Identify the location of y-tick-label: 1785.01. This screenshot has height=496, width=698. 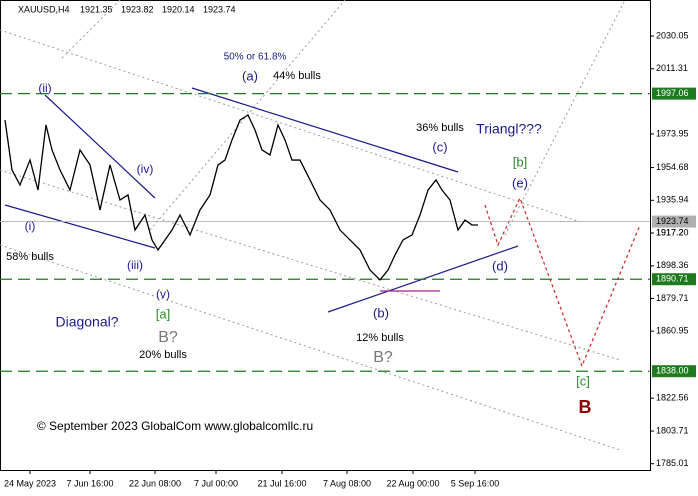
(672, 463).